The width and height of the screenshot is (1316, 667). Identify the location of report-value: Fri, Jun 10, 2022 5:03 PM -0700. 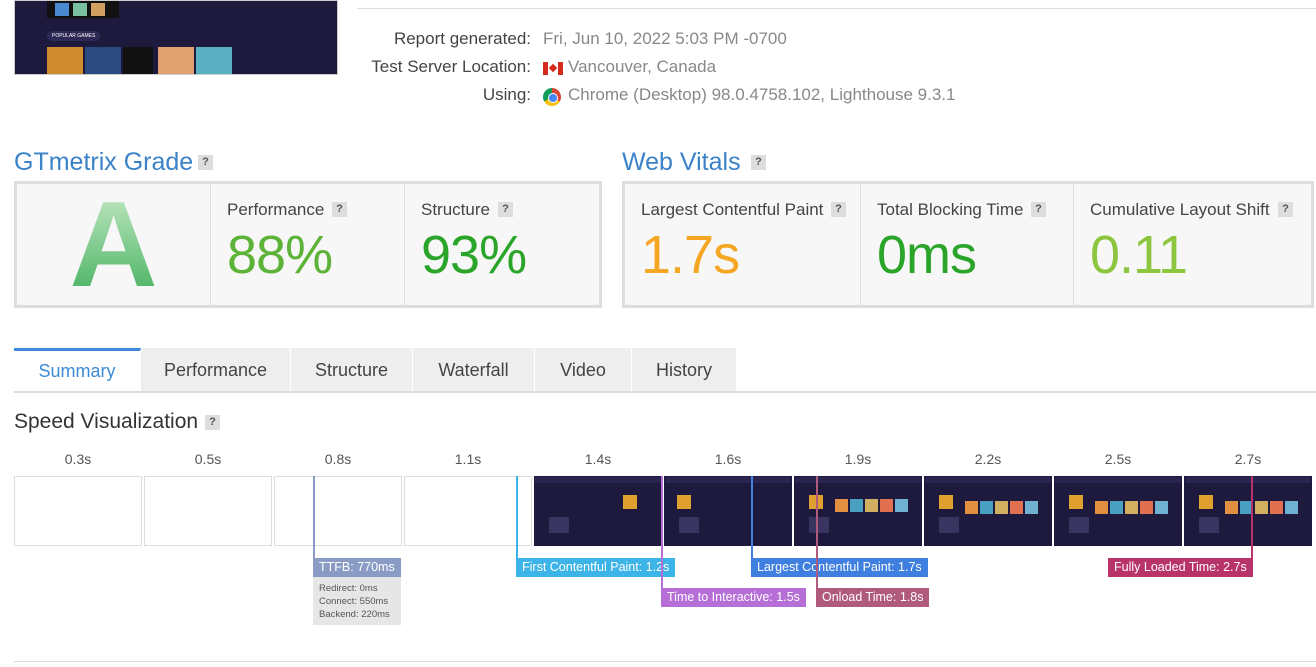
(665, 38).